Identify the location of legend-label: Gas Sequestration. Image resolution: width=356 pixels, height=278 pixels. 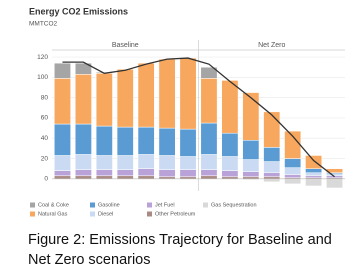
(234, 205).